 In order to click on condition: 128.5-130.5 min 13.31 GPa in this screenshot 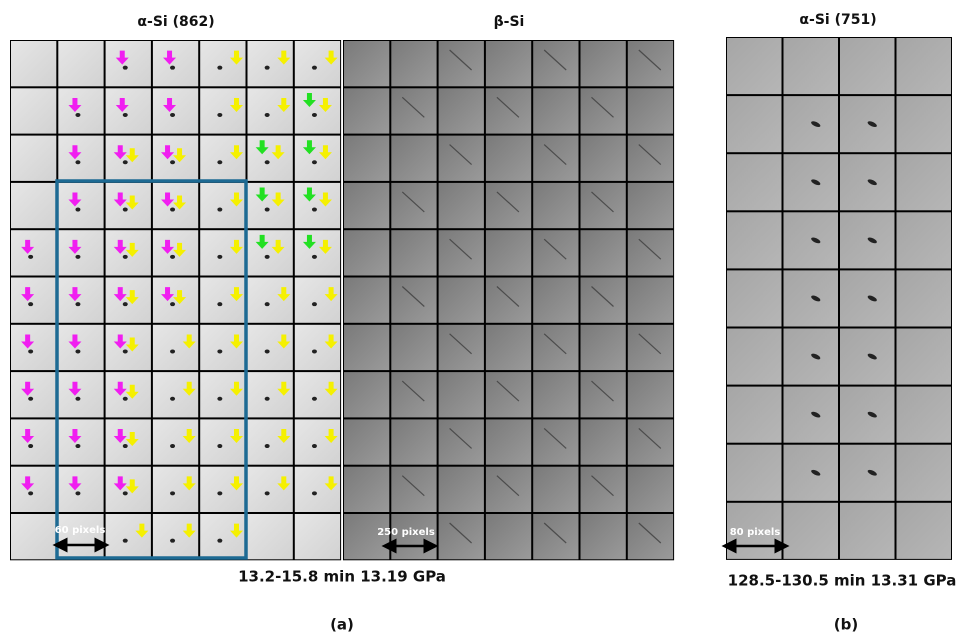, I will do `click(842, 581)`.